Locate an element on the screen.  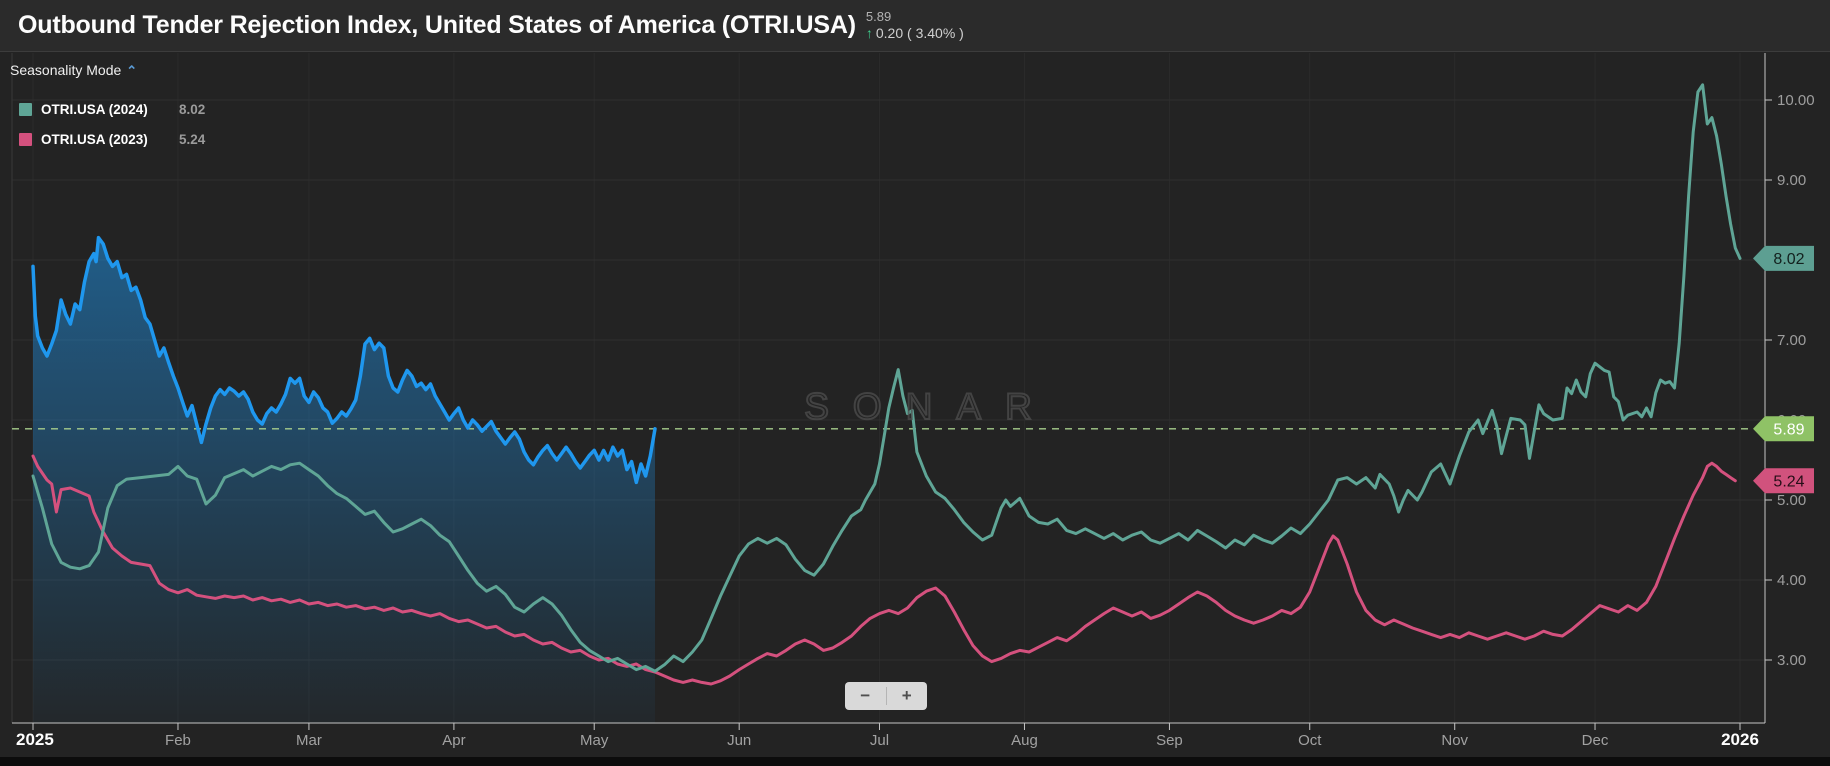
zoom-divider is located at coordinates (886, 696).